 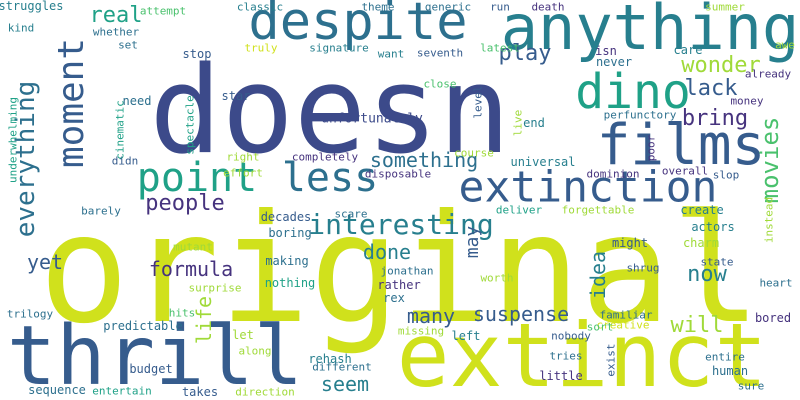 What do you see at coordinates (713, 227) in the screenshot?
I see `word-actors: actors` at bounding box center [713, 227].